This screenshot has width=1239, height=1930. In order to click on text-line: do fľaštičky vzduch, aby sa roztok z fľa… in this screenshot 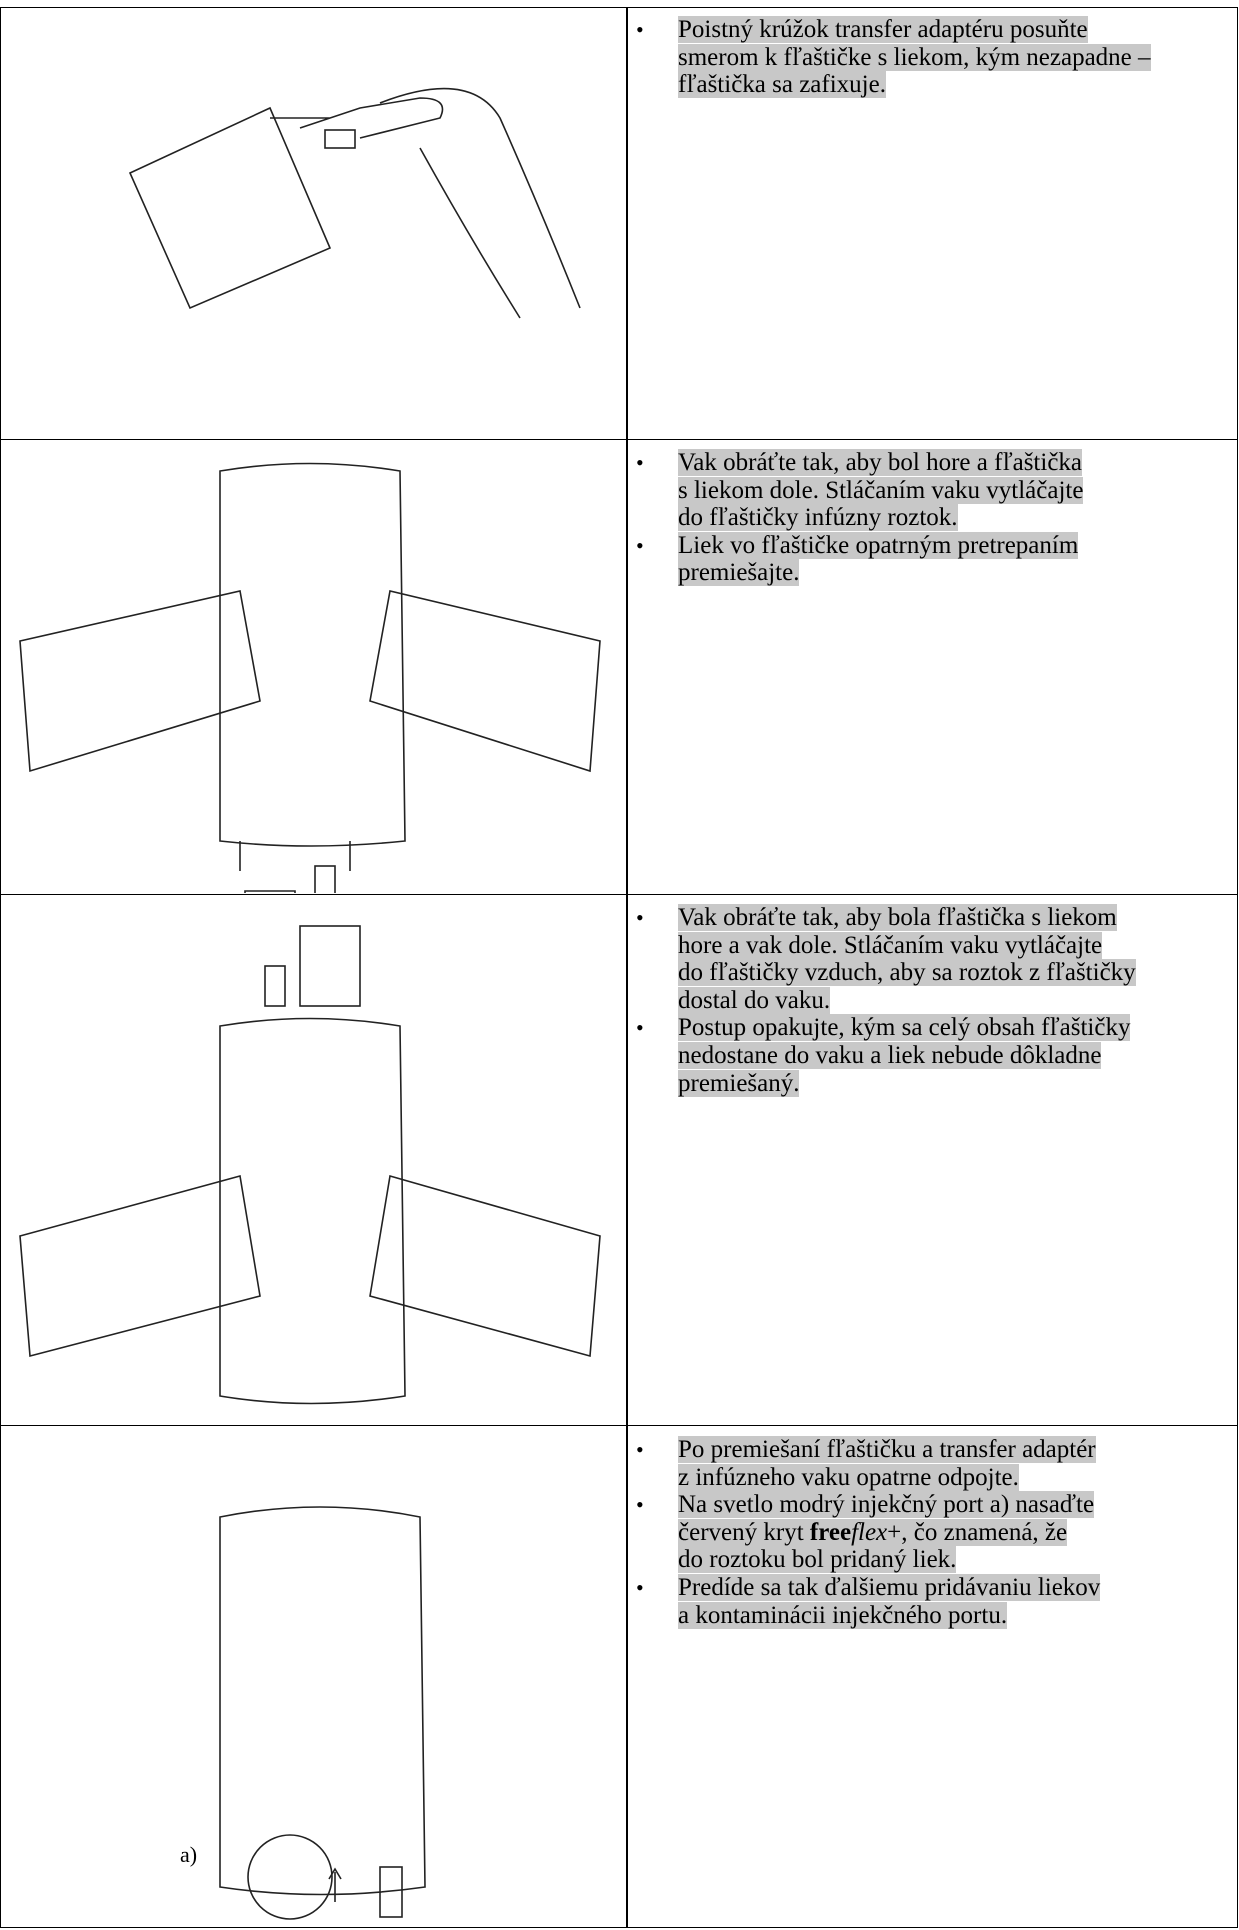, I will do `click(907, 973)`.